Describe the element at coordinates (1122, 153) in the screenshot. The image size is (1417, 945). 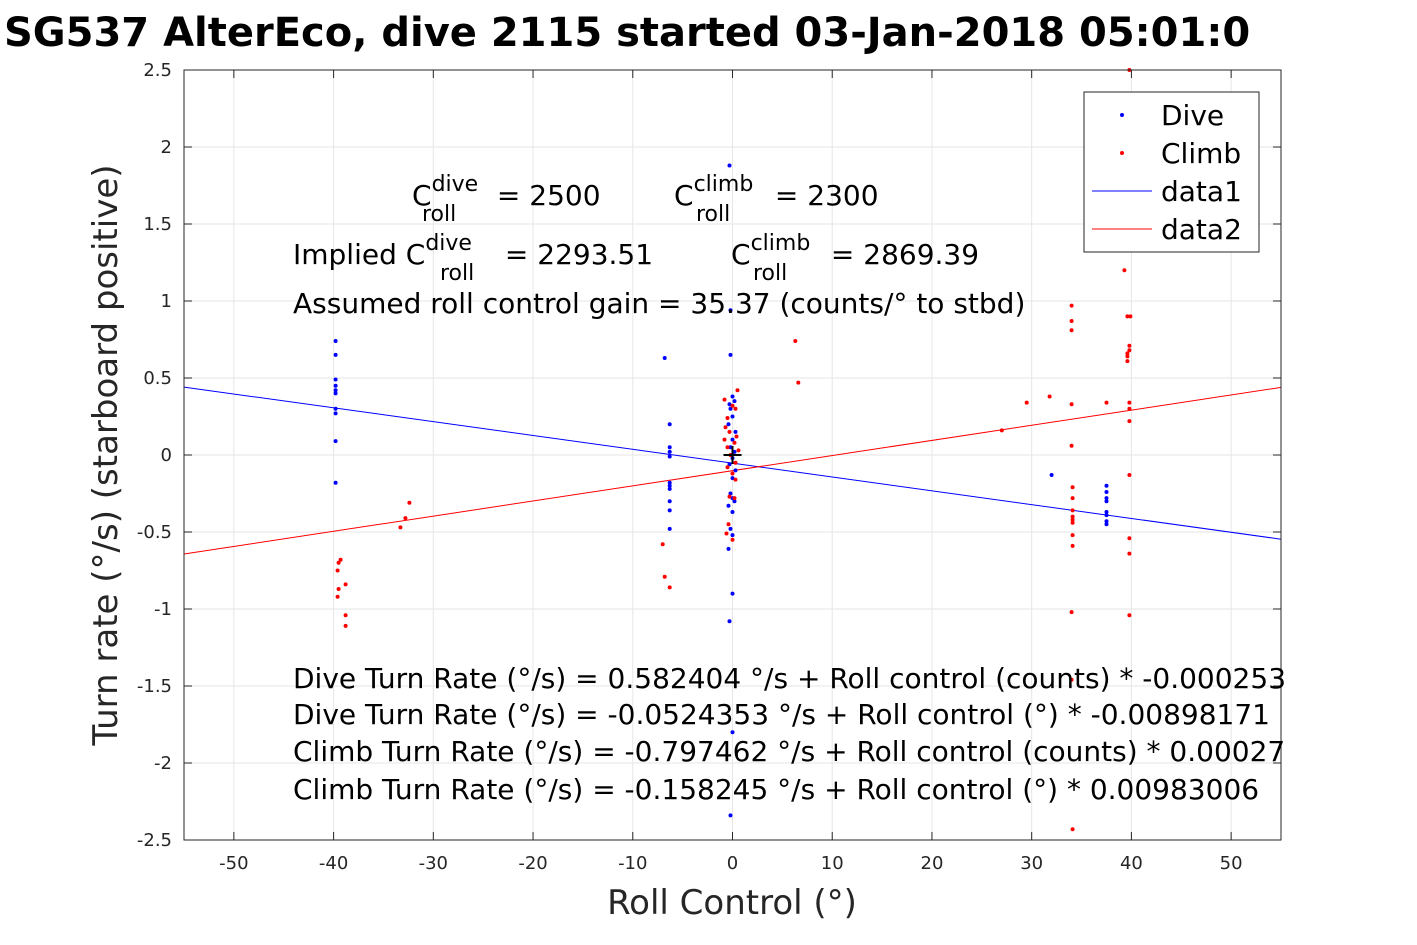
I see `legend-swatch-climb` at that location.